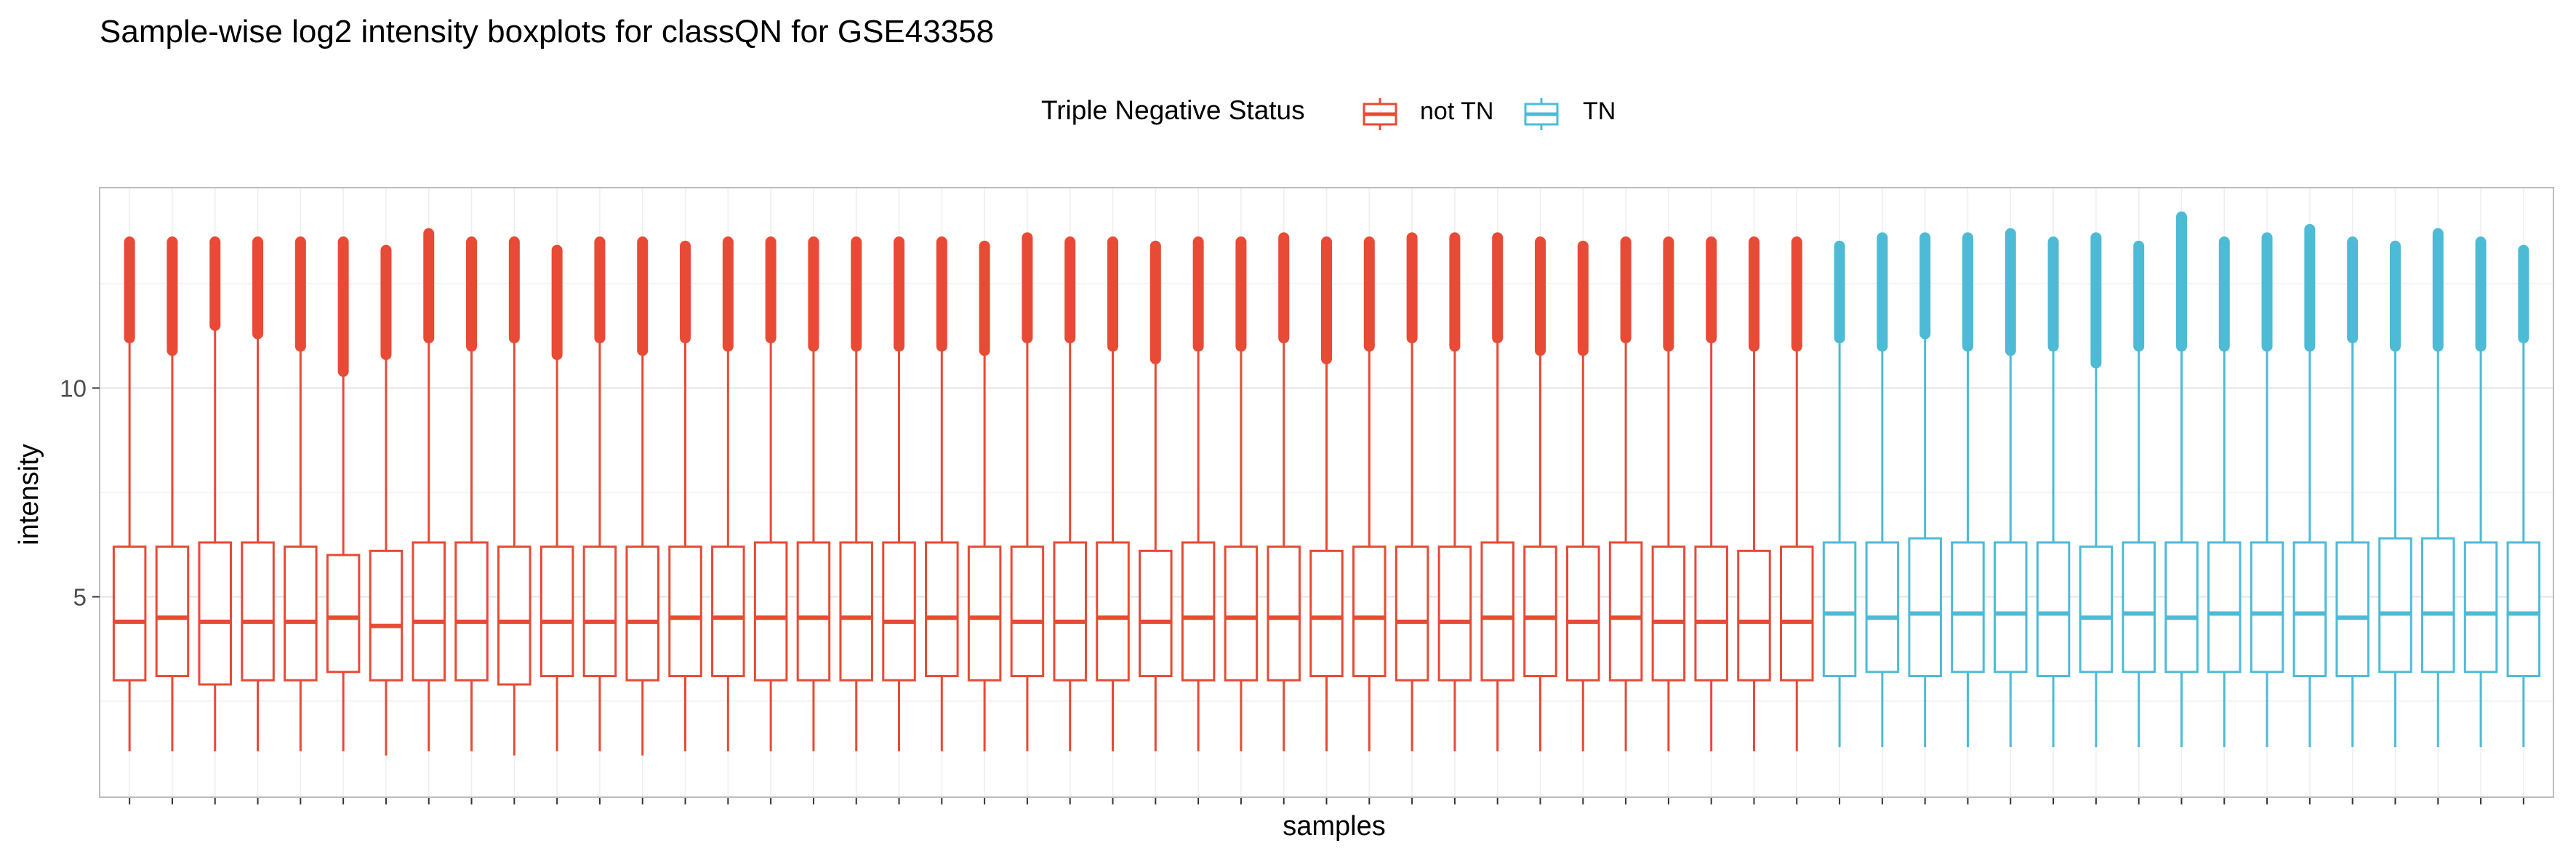 Image resolution: width=2576 pixels, height=859 pixels. What do you see at coordinates (1334, 826) in the screenshot?
I see `x-axis-label: samples` at bounding box center [1334, 826].